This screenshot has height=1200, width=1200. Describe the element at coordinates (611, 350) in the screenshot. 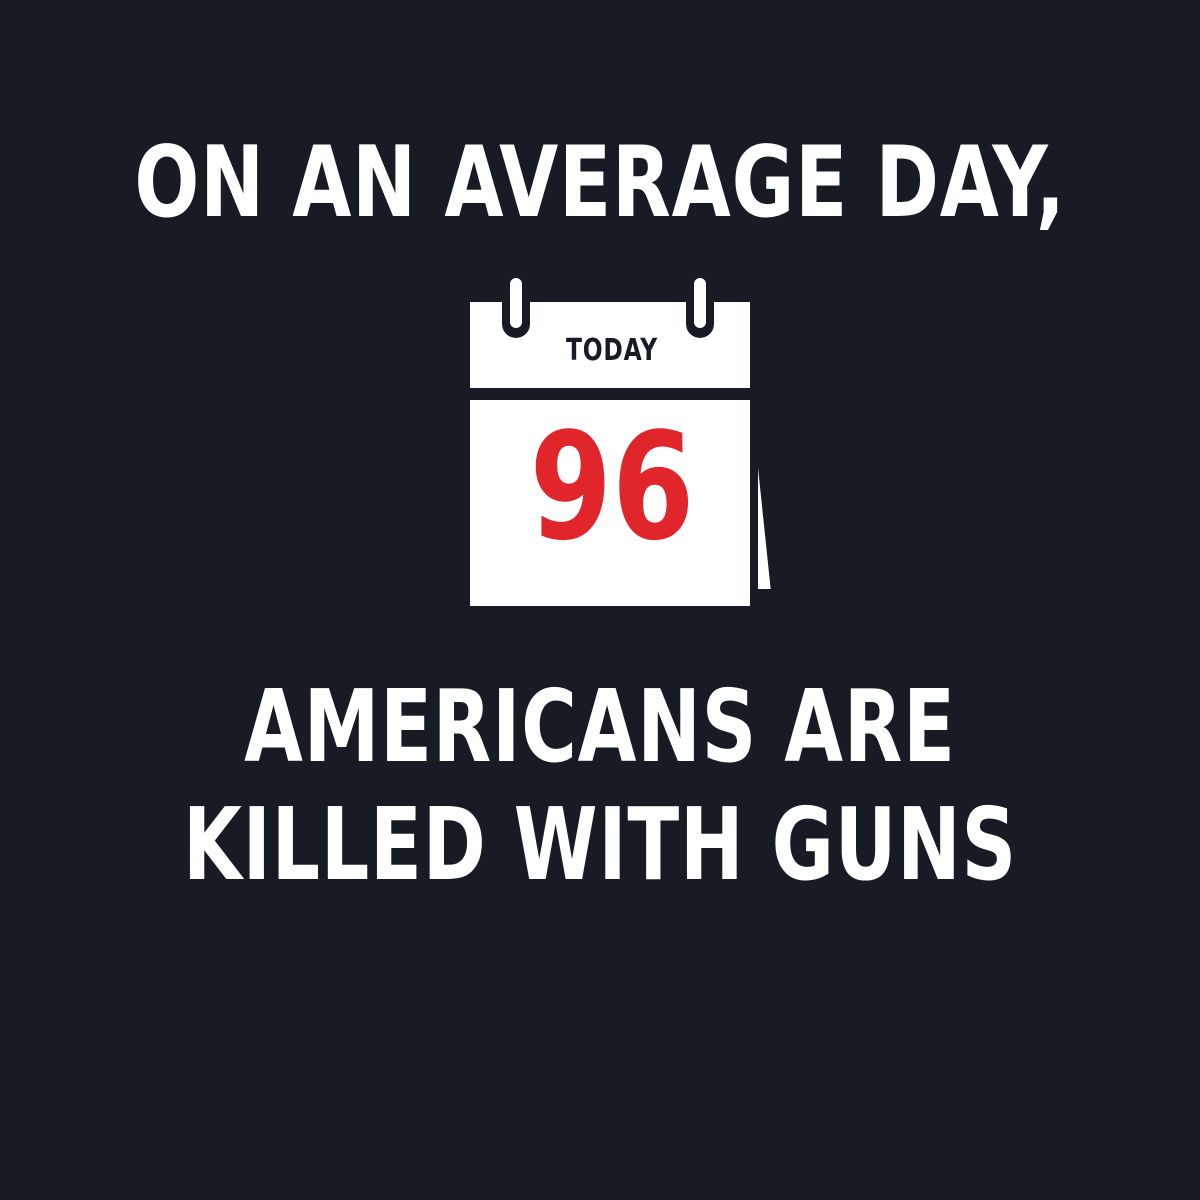

I see `calendar-label: TODAY` at that location.